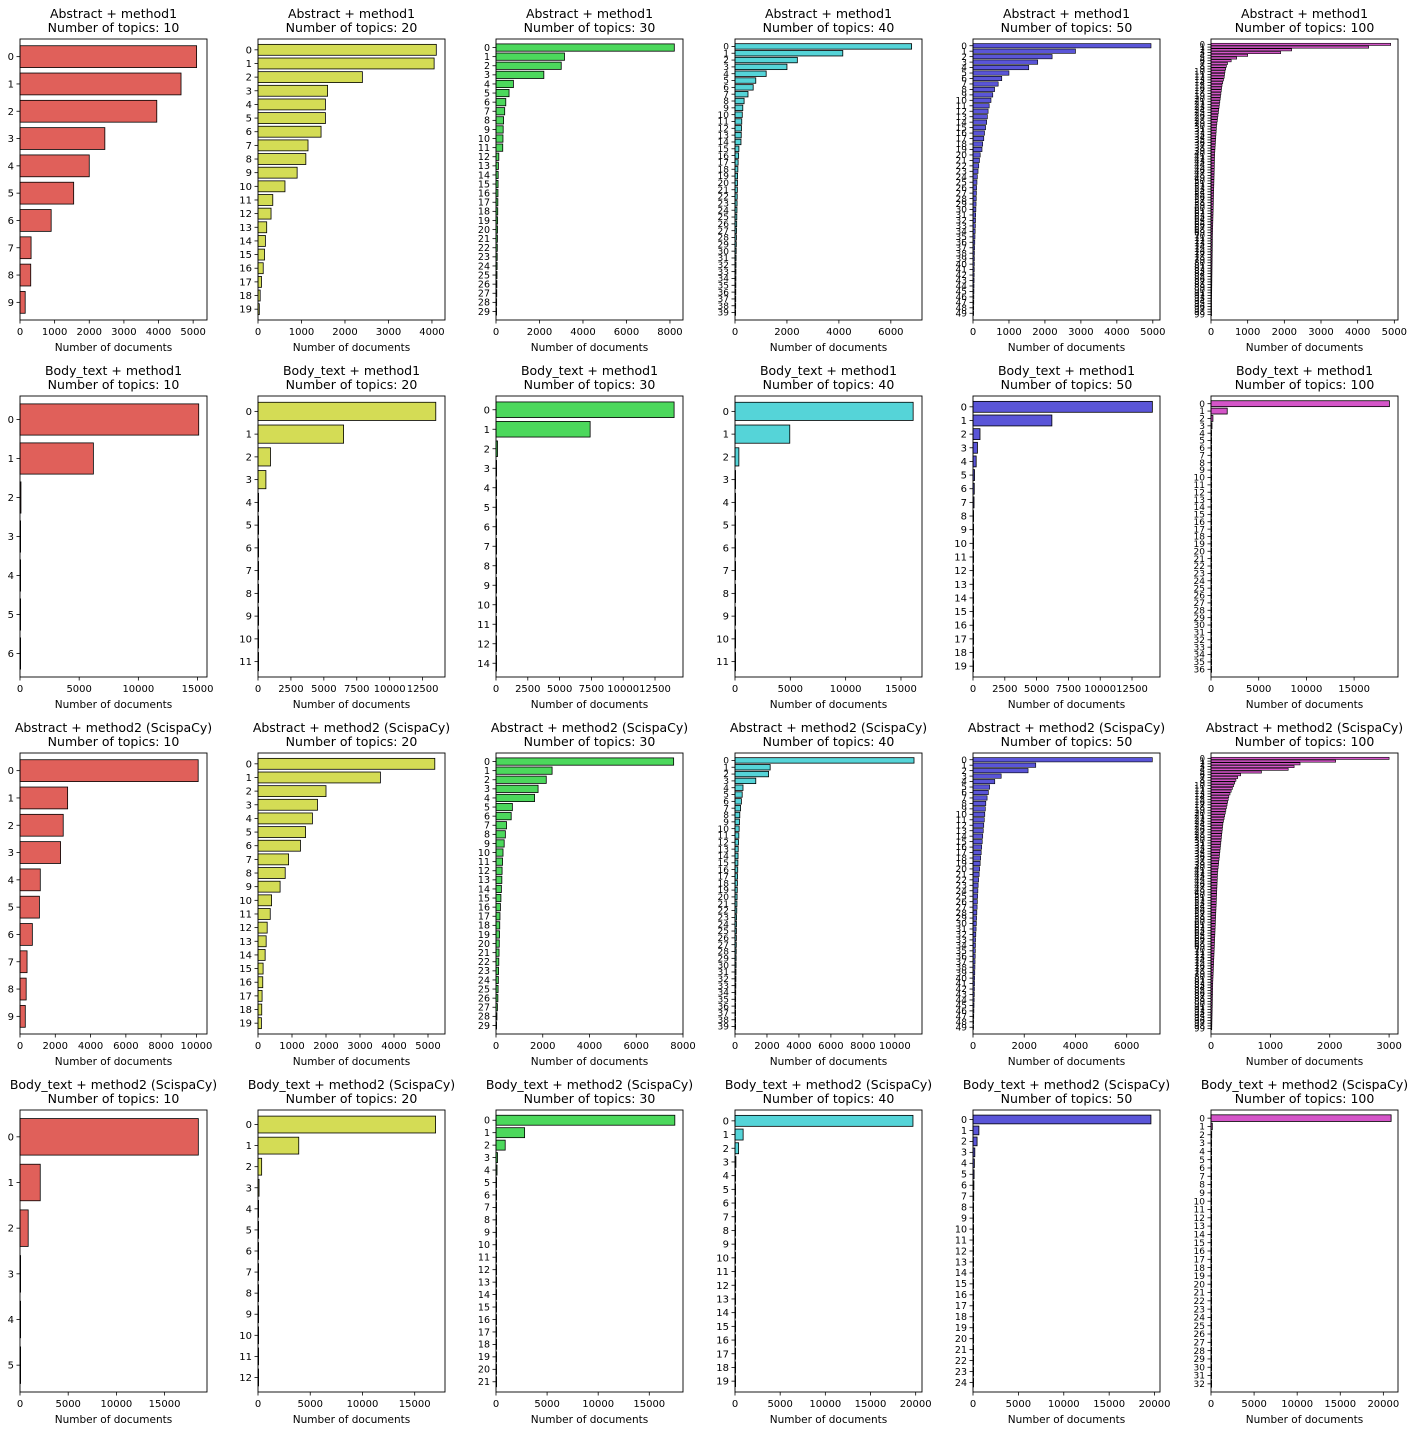 The width and height of the screenshot is (1413, 1432). Describe the element at coordinates (1199, 217) in the screenshot. I see `y-tick-label: 63` at that location.